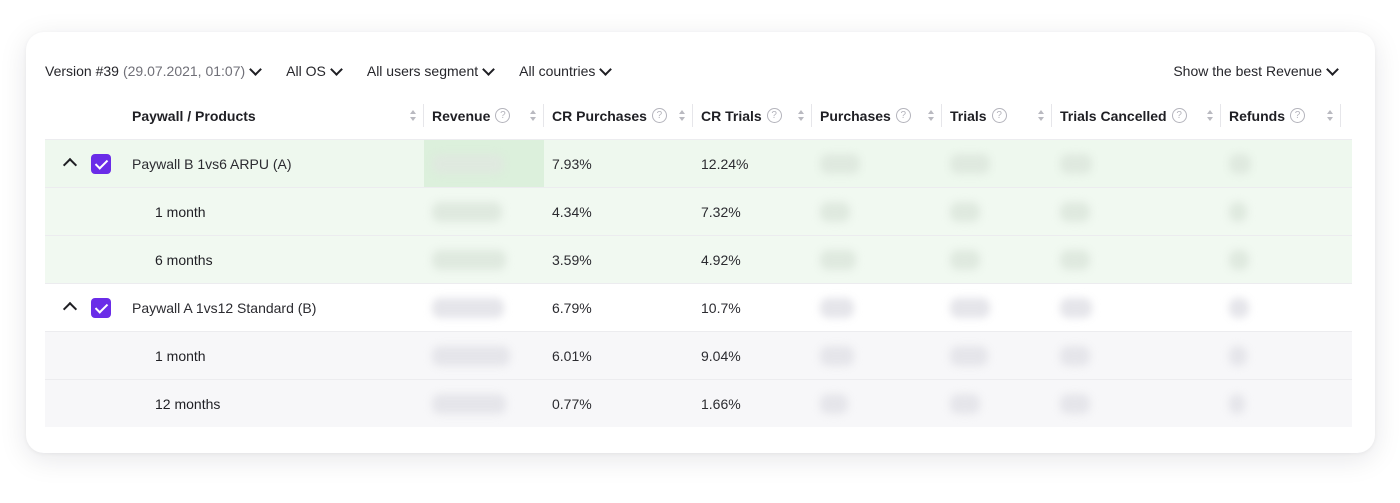  I want to click on version-label: Version #39, so click(82, 71).